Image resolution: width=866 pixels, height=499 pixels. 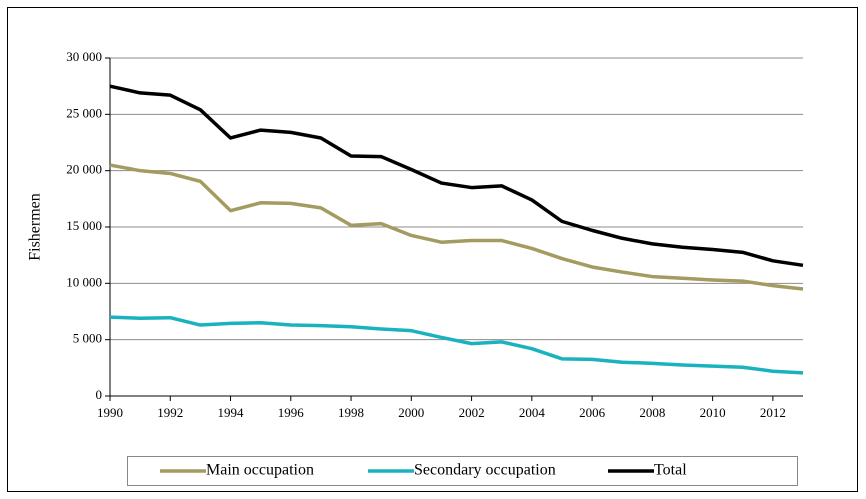 I want to click on legend-label: Total, so click(x=670, y=470).